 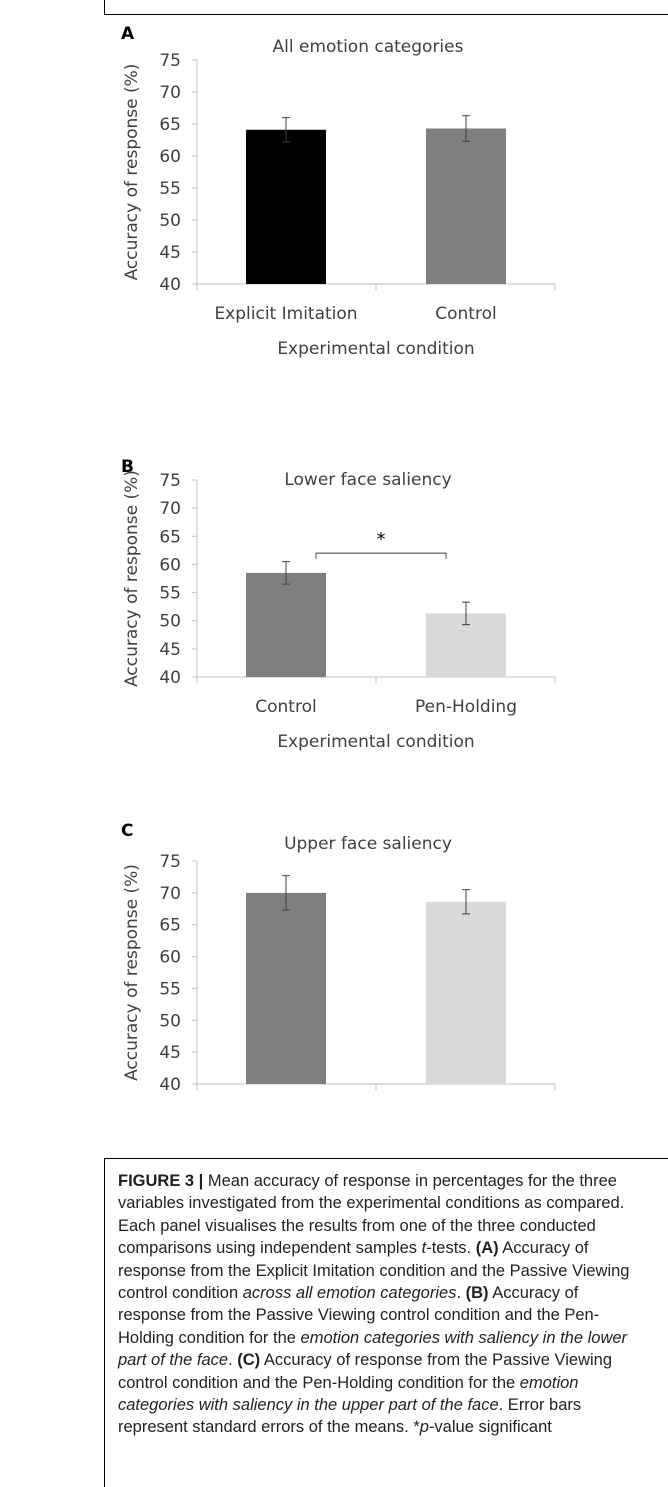 What do you see at coordinates (249, 1360) in the screenshot?
I see `caption-text: (C)` at bounding box center [249, 1360].